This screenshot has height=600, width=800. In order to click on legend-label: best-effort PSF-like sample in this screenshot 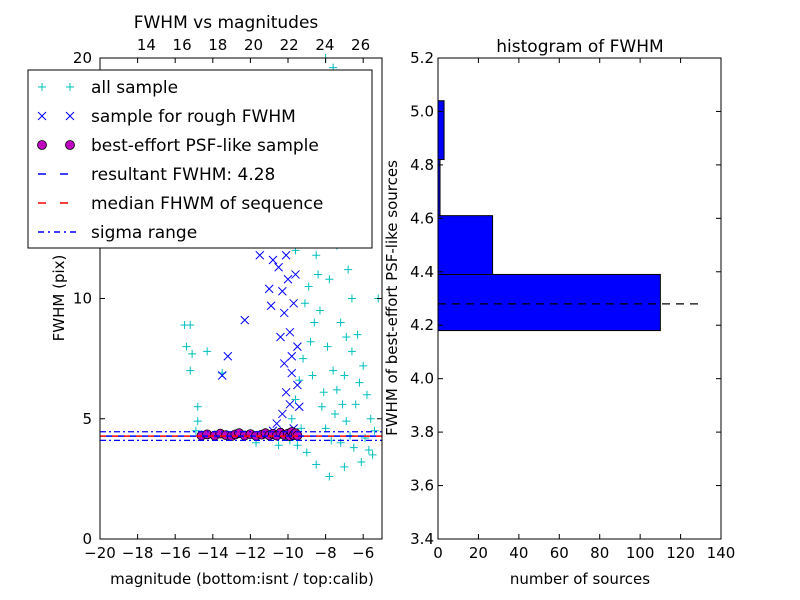, I will do `click(205, 146)`.